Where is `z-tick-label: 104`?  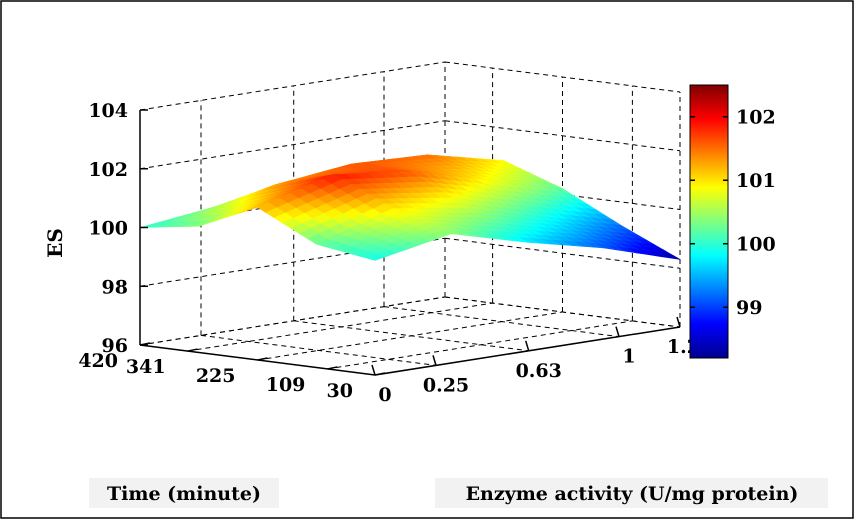
z-tick-label: 104 is located at coordinates (108, 111).